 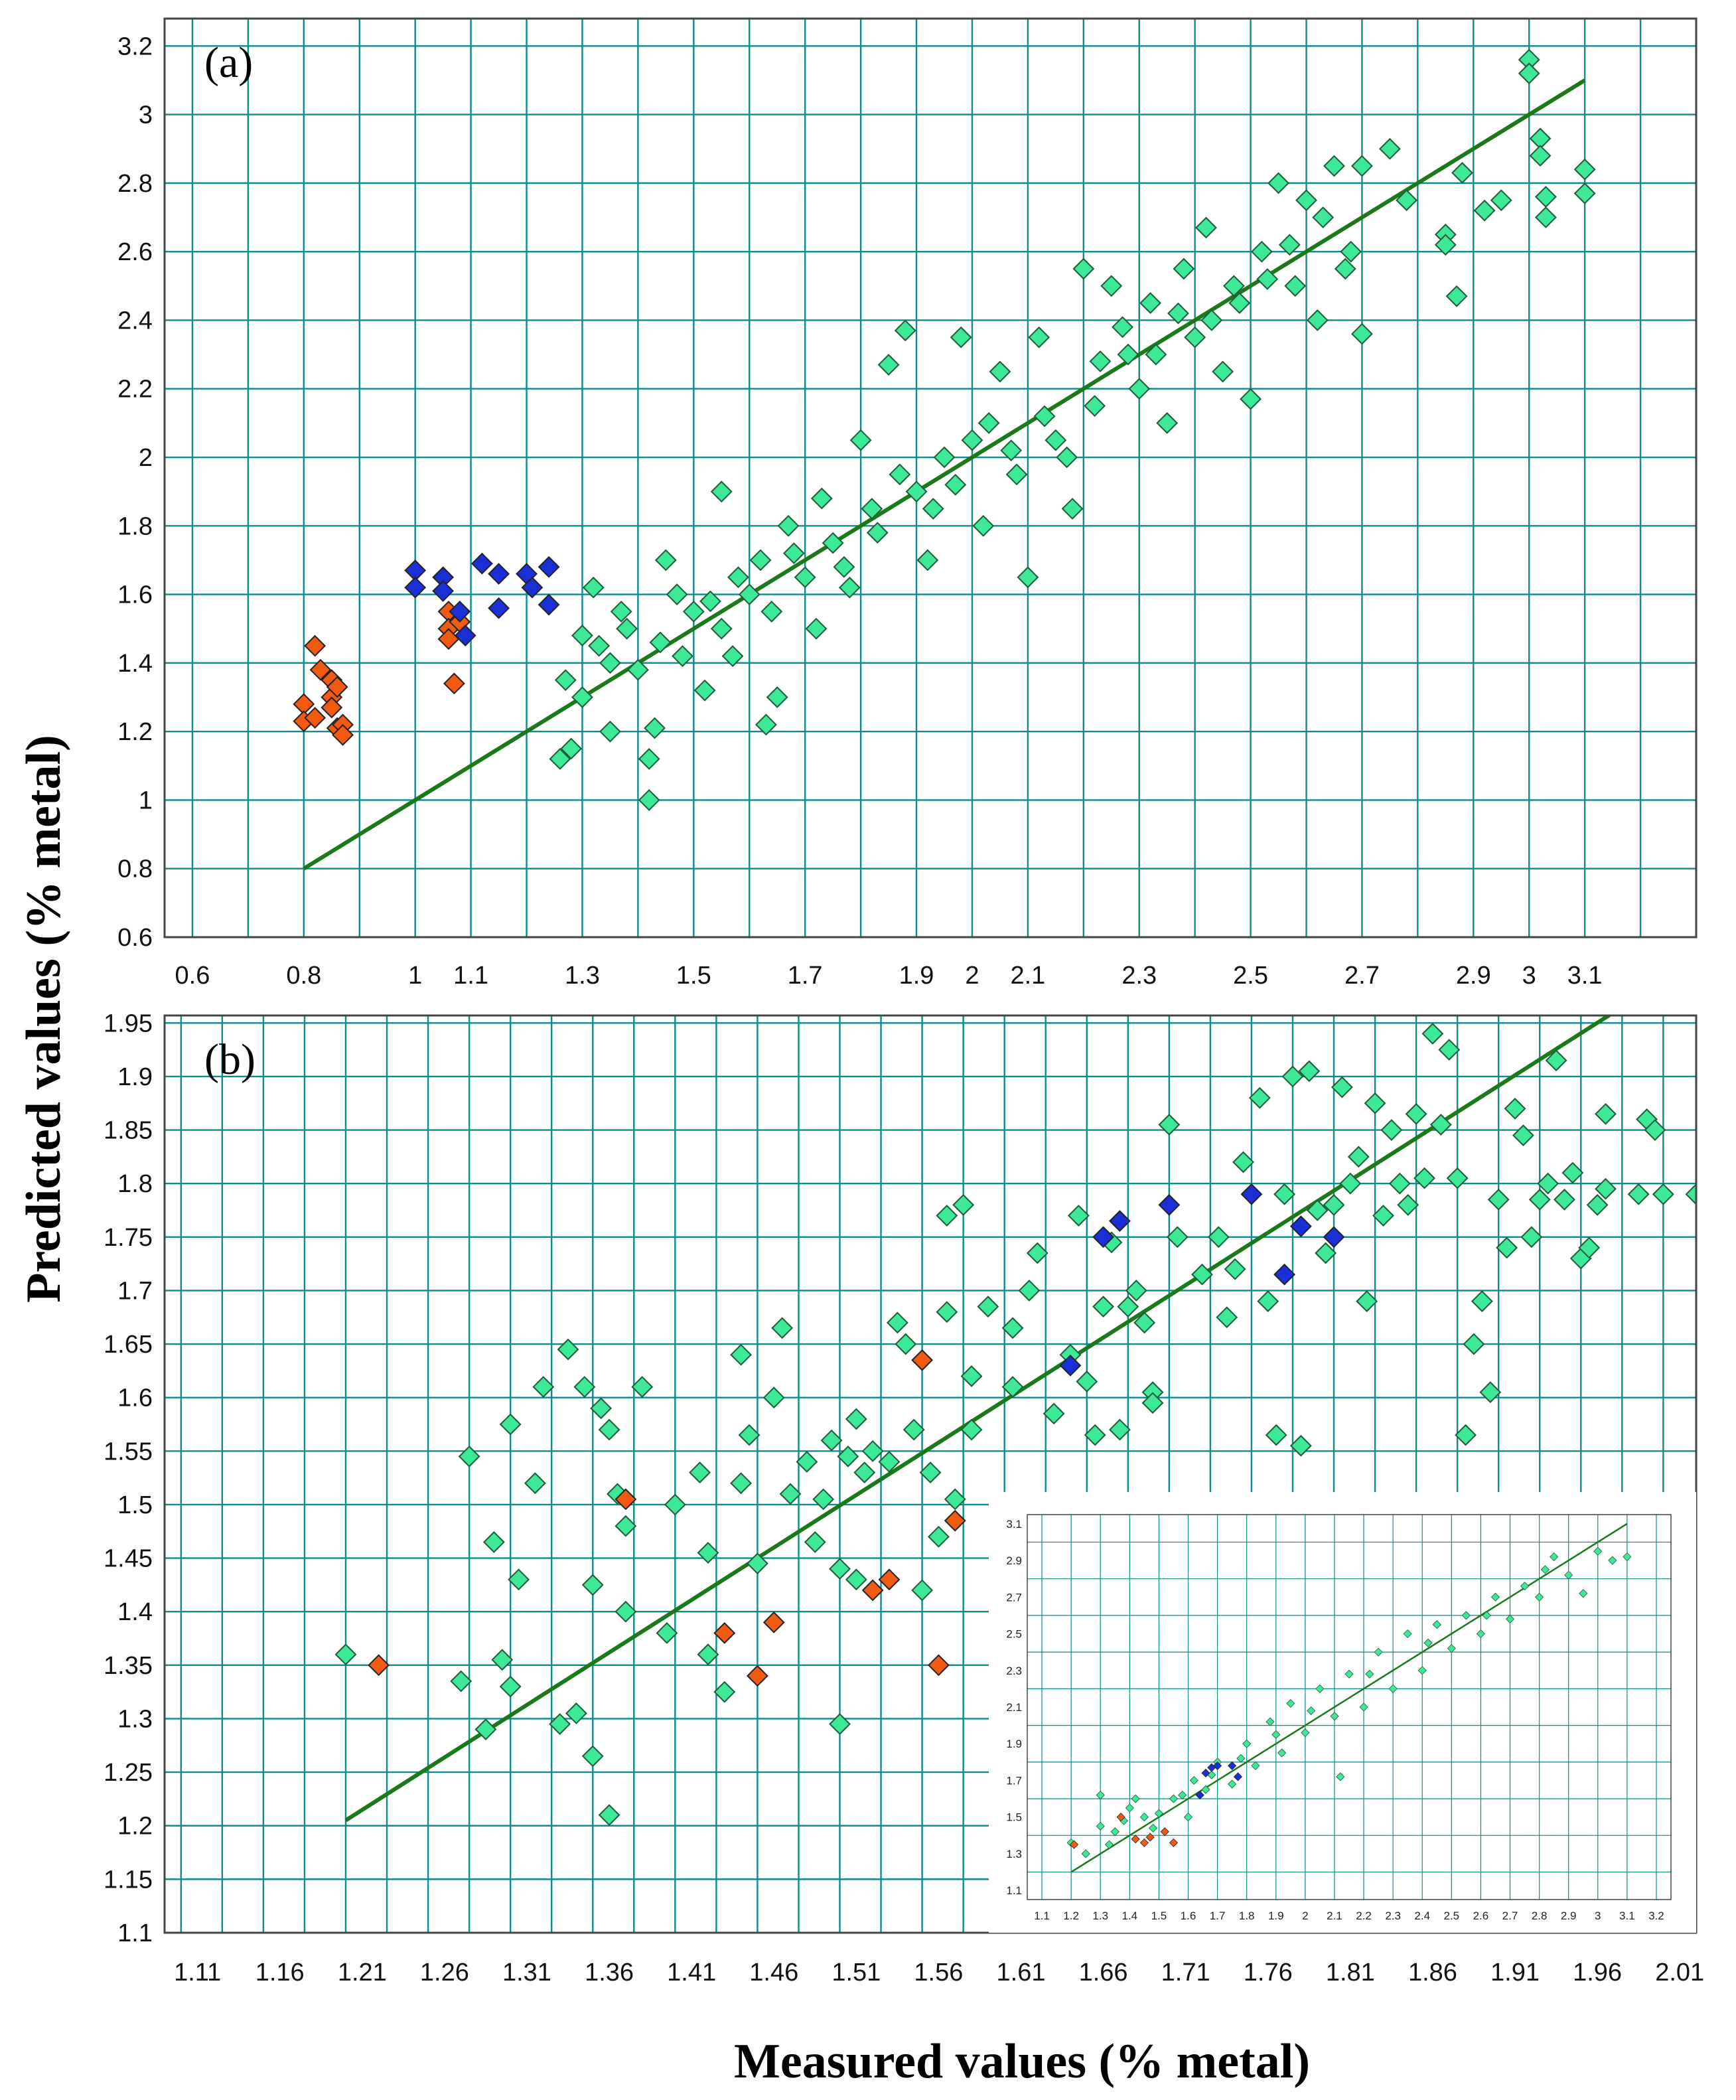 What do you see at coordinates (135, 869) in the screenshot?
I see `a-y-tick-label: 0.8` at bounding box center [135, 869].